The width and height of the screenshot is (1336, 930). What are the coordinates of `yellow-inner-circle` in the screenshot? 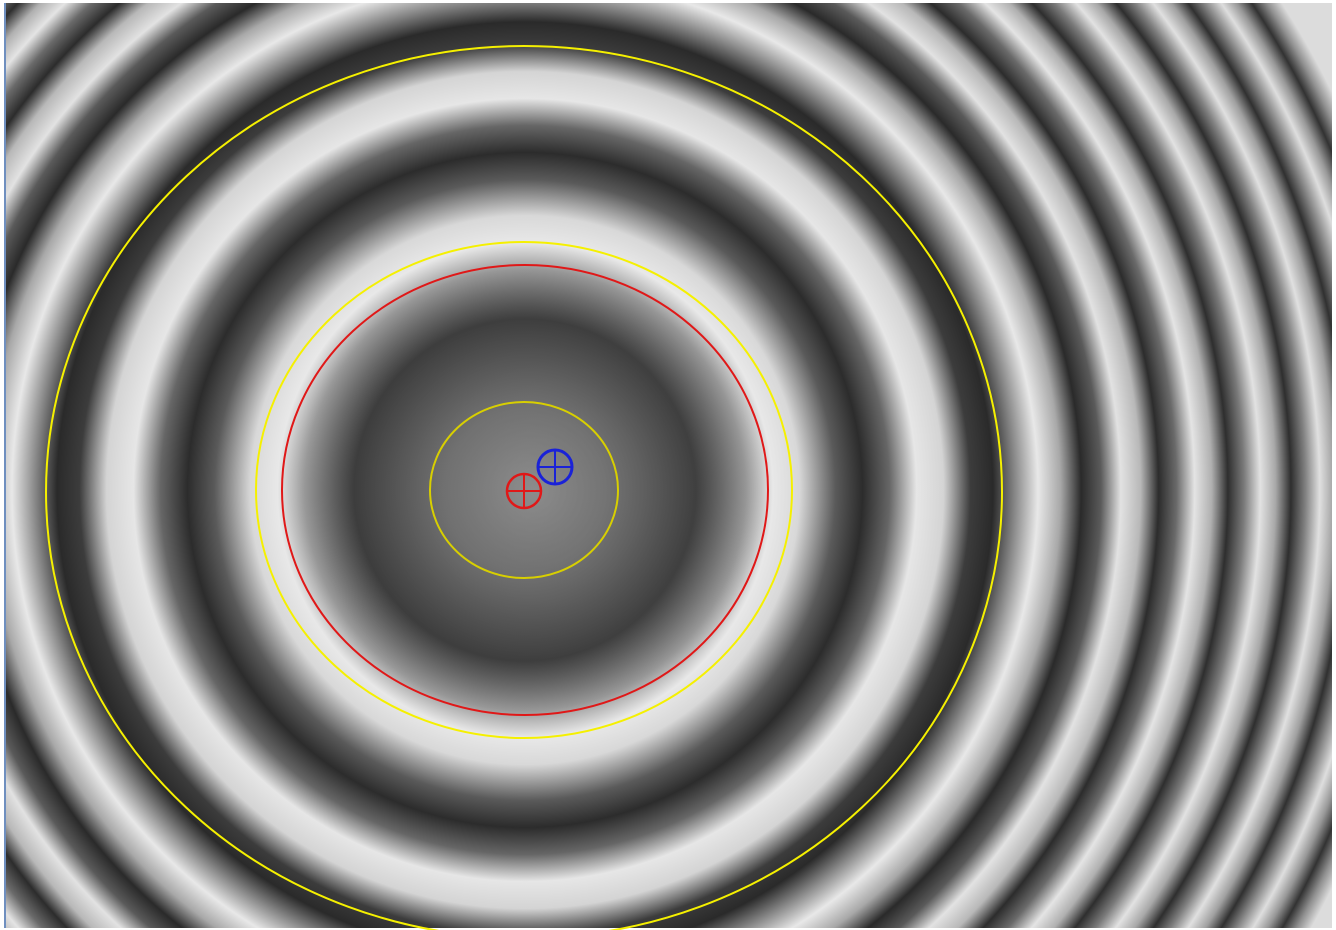 It's located at (524, 490).